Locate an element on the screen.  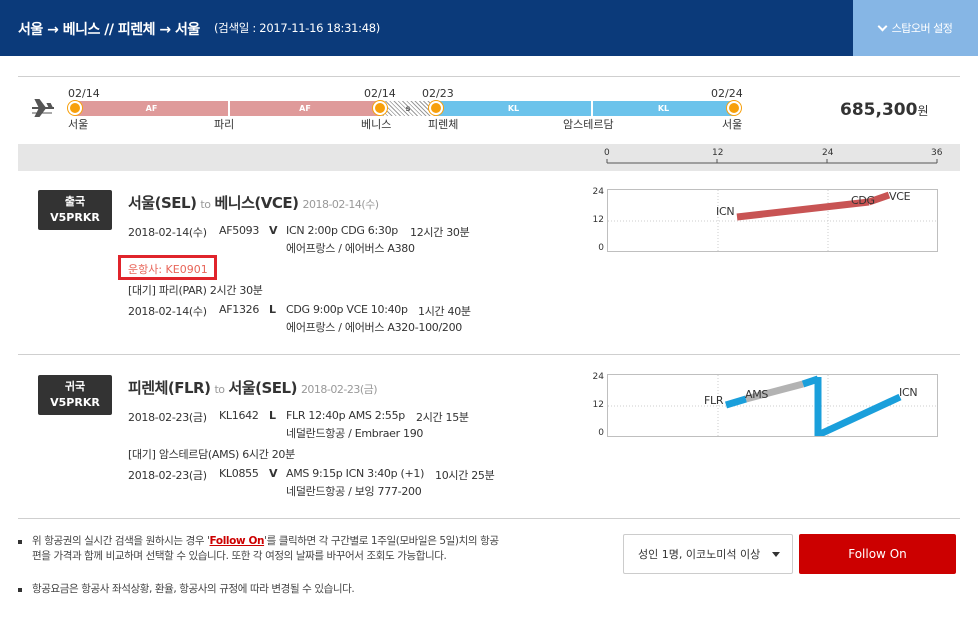
scale-tick: 24 is located at coordinates (828, 153).